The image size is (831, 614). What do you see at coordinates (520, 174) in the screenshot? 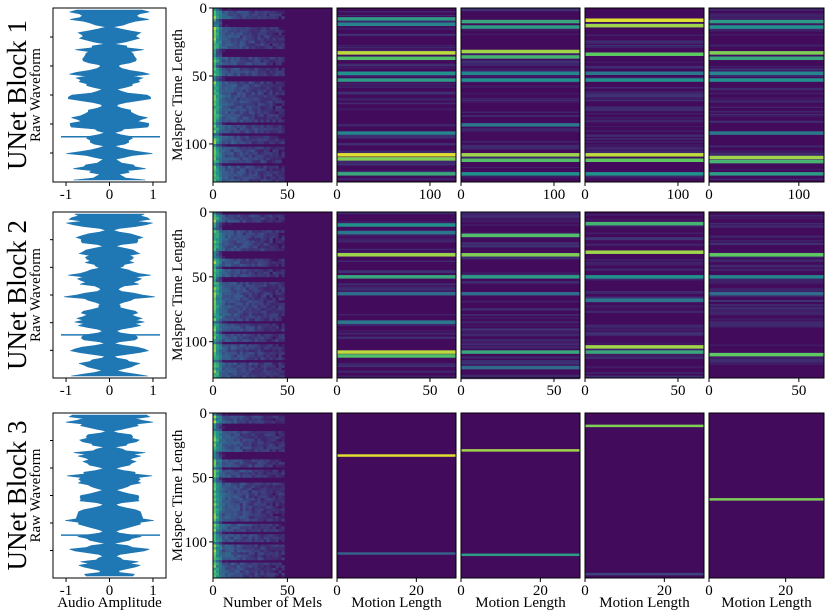
I see `attention-band` at bounding box center [520, 174].